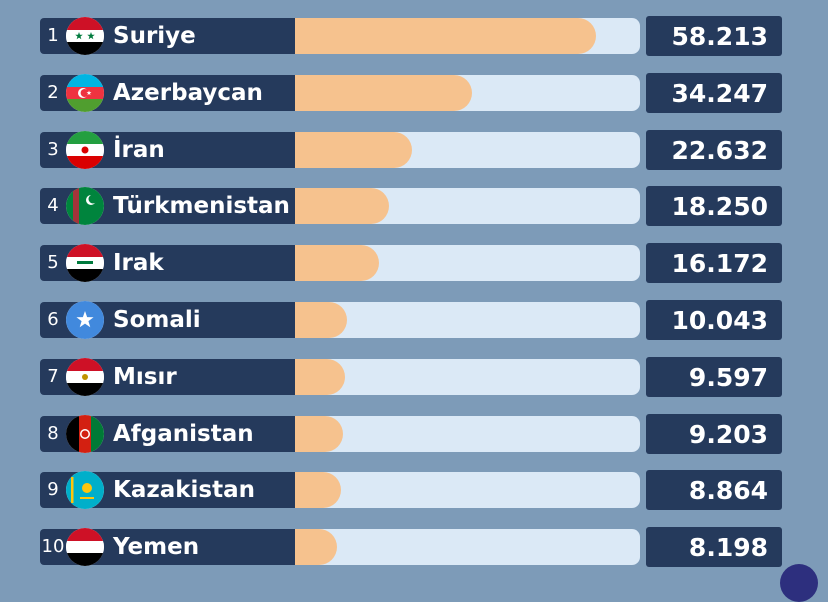 This screenshot has width=828, height=602. Describe the element at coordinates (414, 149) in the screenshot. I see `bar-row-iran: 3 İran 22.632` at that location.